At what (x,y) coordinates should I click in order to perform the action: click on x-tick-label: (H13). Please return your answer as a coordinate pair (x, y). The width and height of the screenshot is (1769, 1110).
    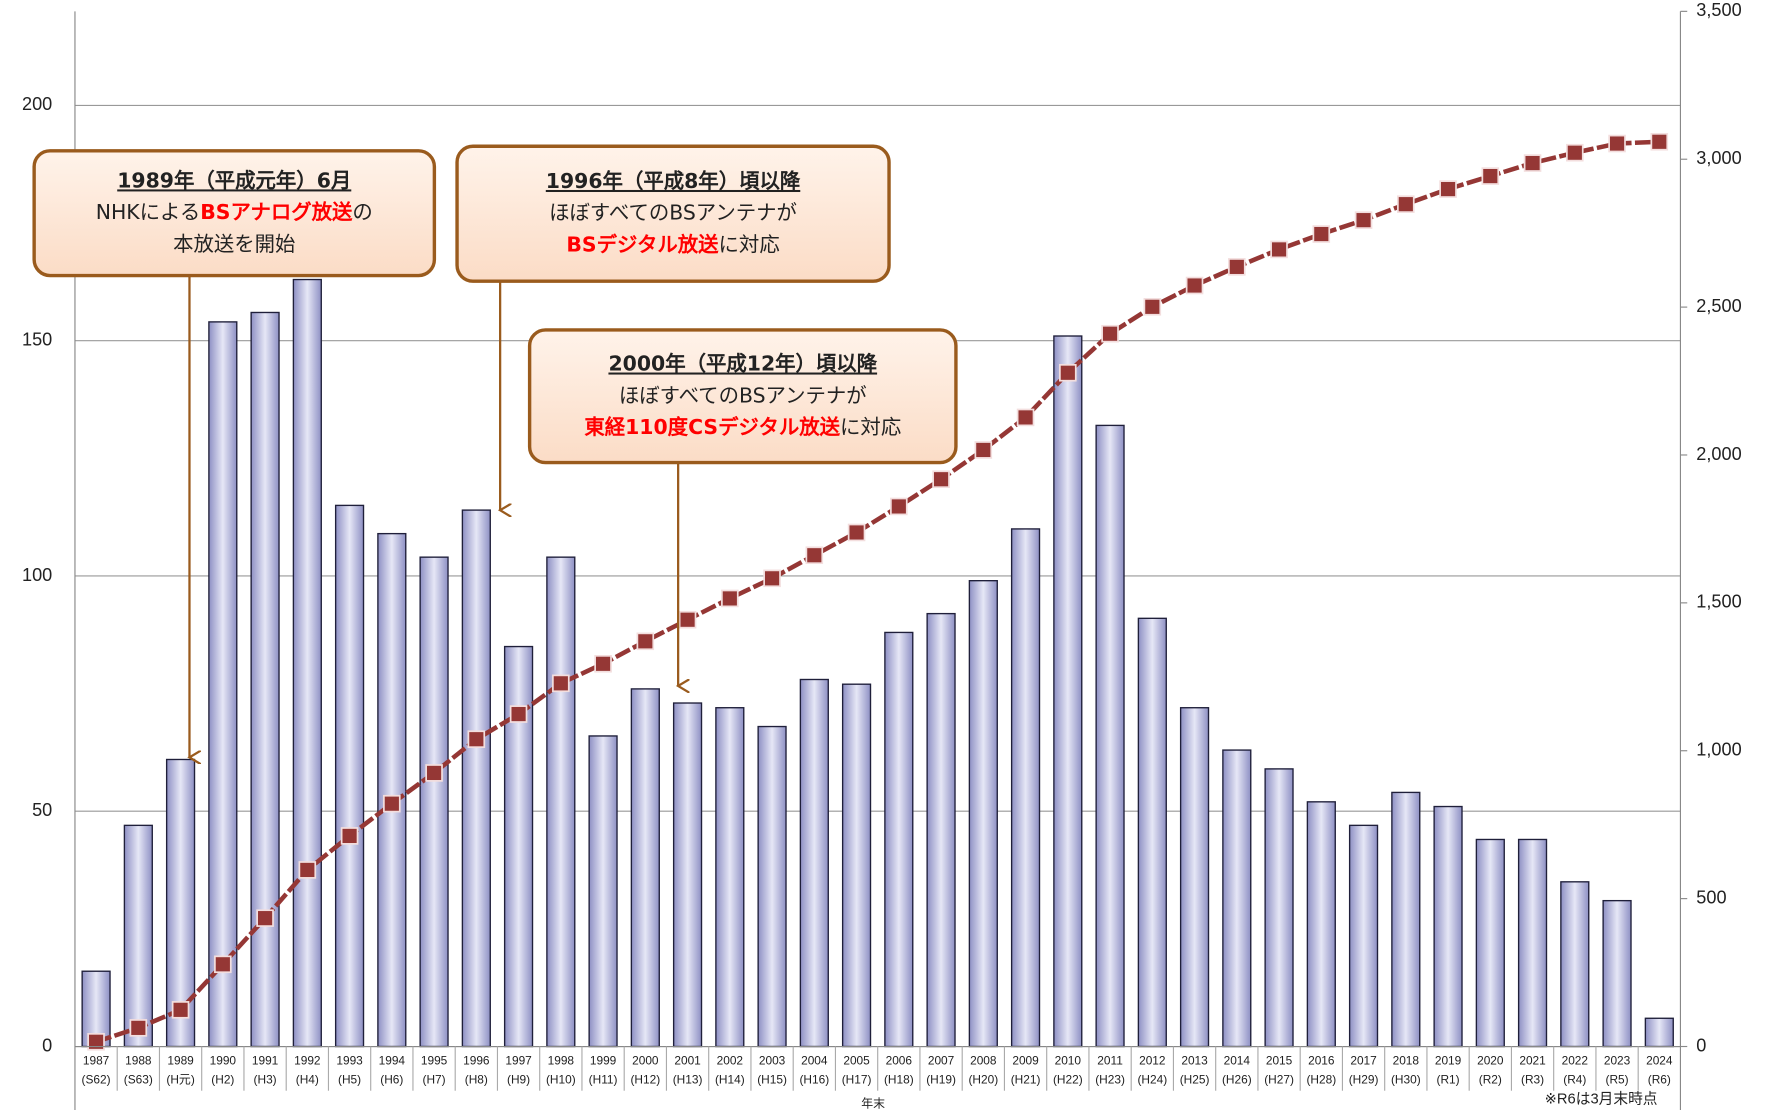
    Looking at the image, I should click on (688, 1080).